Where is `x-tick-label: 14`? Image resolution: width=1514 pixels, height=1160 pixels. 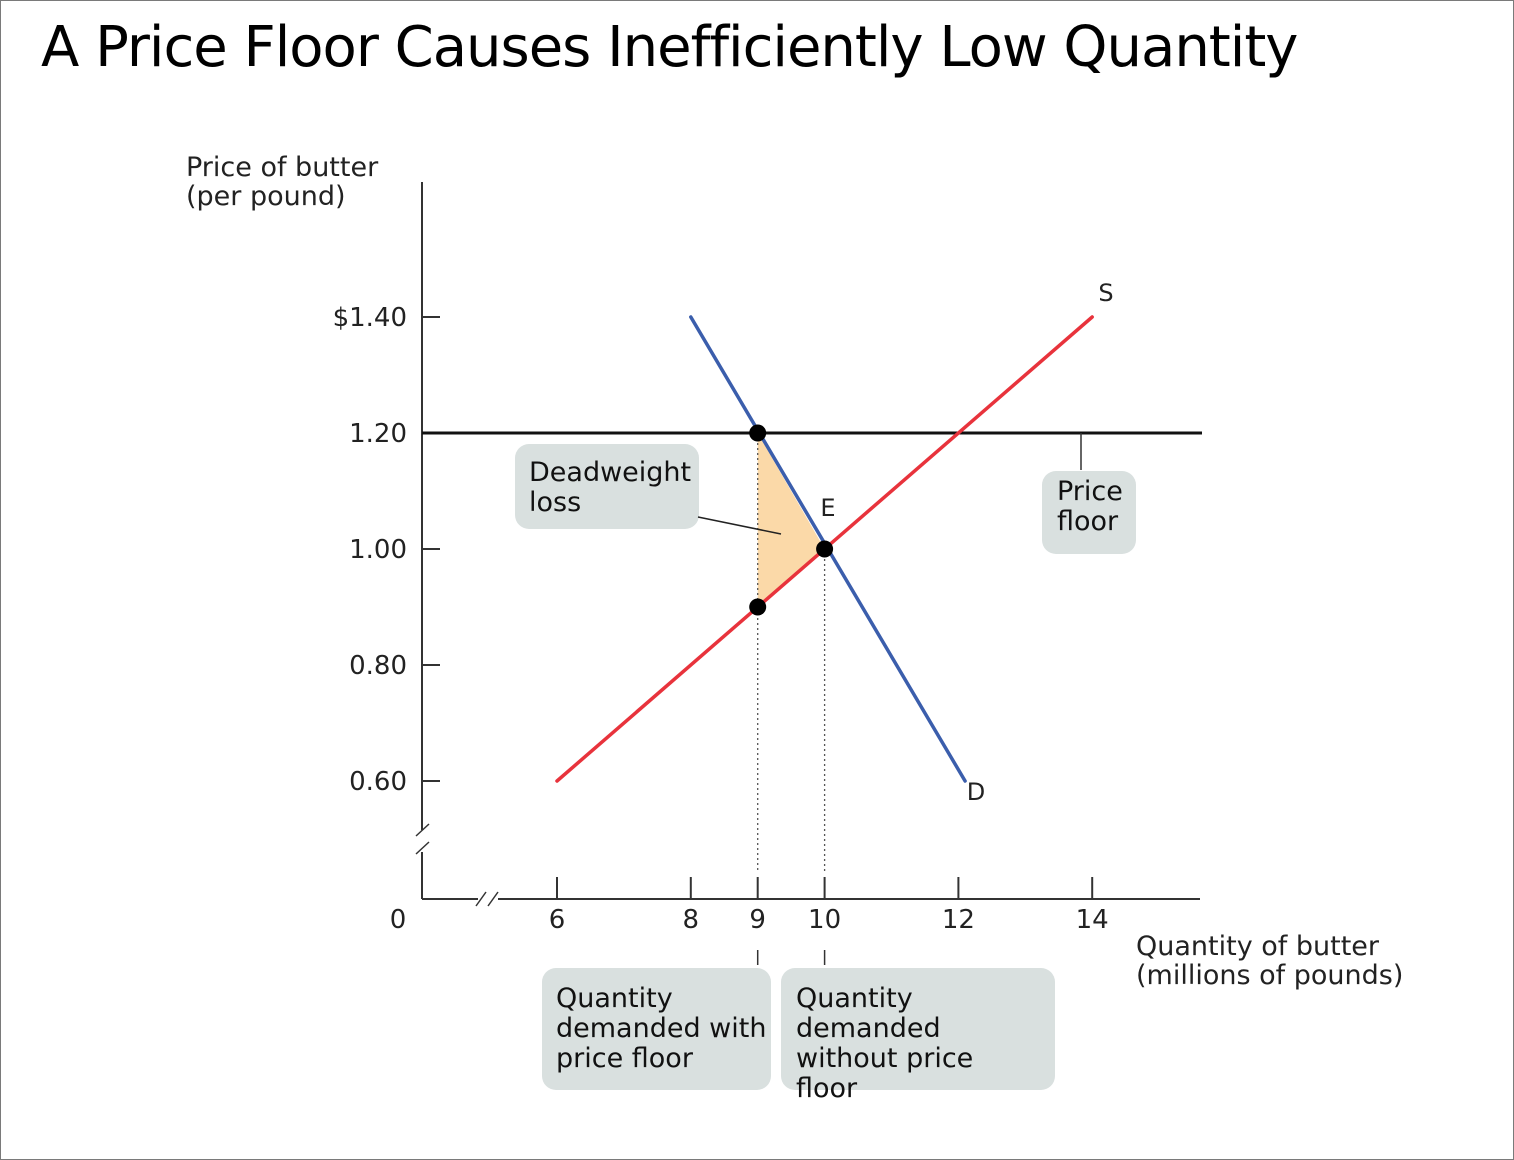 x-tick-label: 14 is located at coordinates (1092, 920).